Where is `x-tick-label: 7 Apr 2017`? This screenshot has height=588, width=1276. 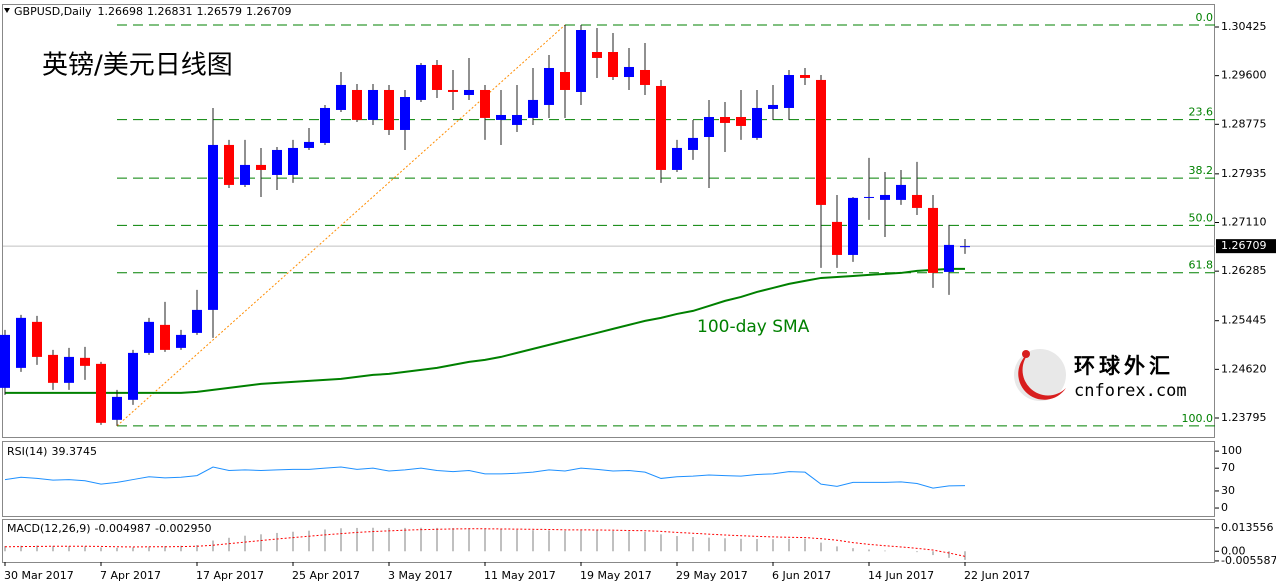 x-tick-label: 7 Apr 2017 is located at coordinates (130, 575).